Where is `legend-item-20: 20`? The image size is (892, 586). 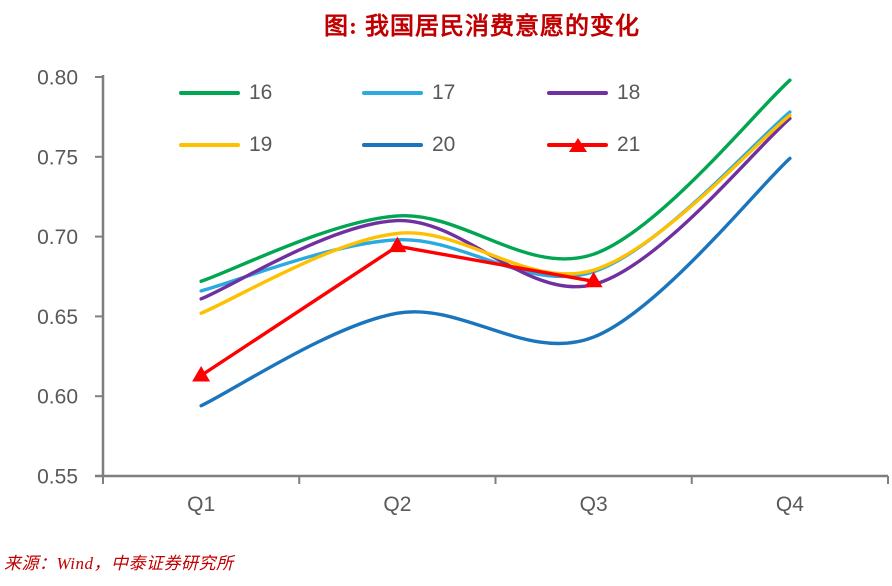
legend-item-20: 20 is located at coordinates (454, 144).